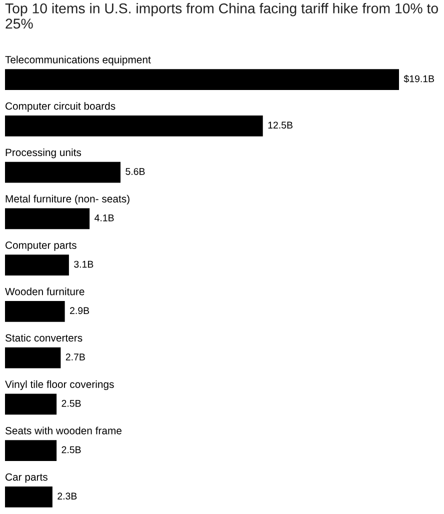 The width and height of the screenshot is (444, 514). Describe the element at coordinates (41, 246) in the screenshot. I see `y-tick-label: Computer parts` at that location.